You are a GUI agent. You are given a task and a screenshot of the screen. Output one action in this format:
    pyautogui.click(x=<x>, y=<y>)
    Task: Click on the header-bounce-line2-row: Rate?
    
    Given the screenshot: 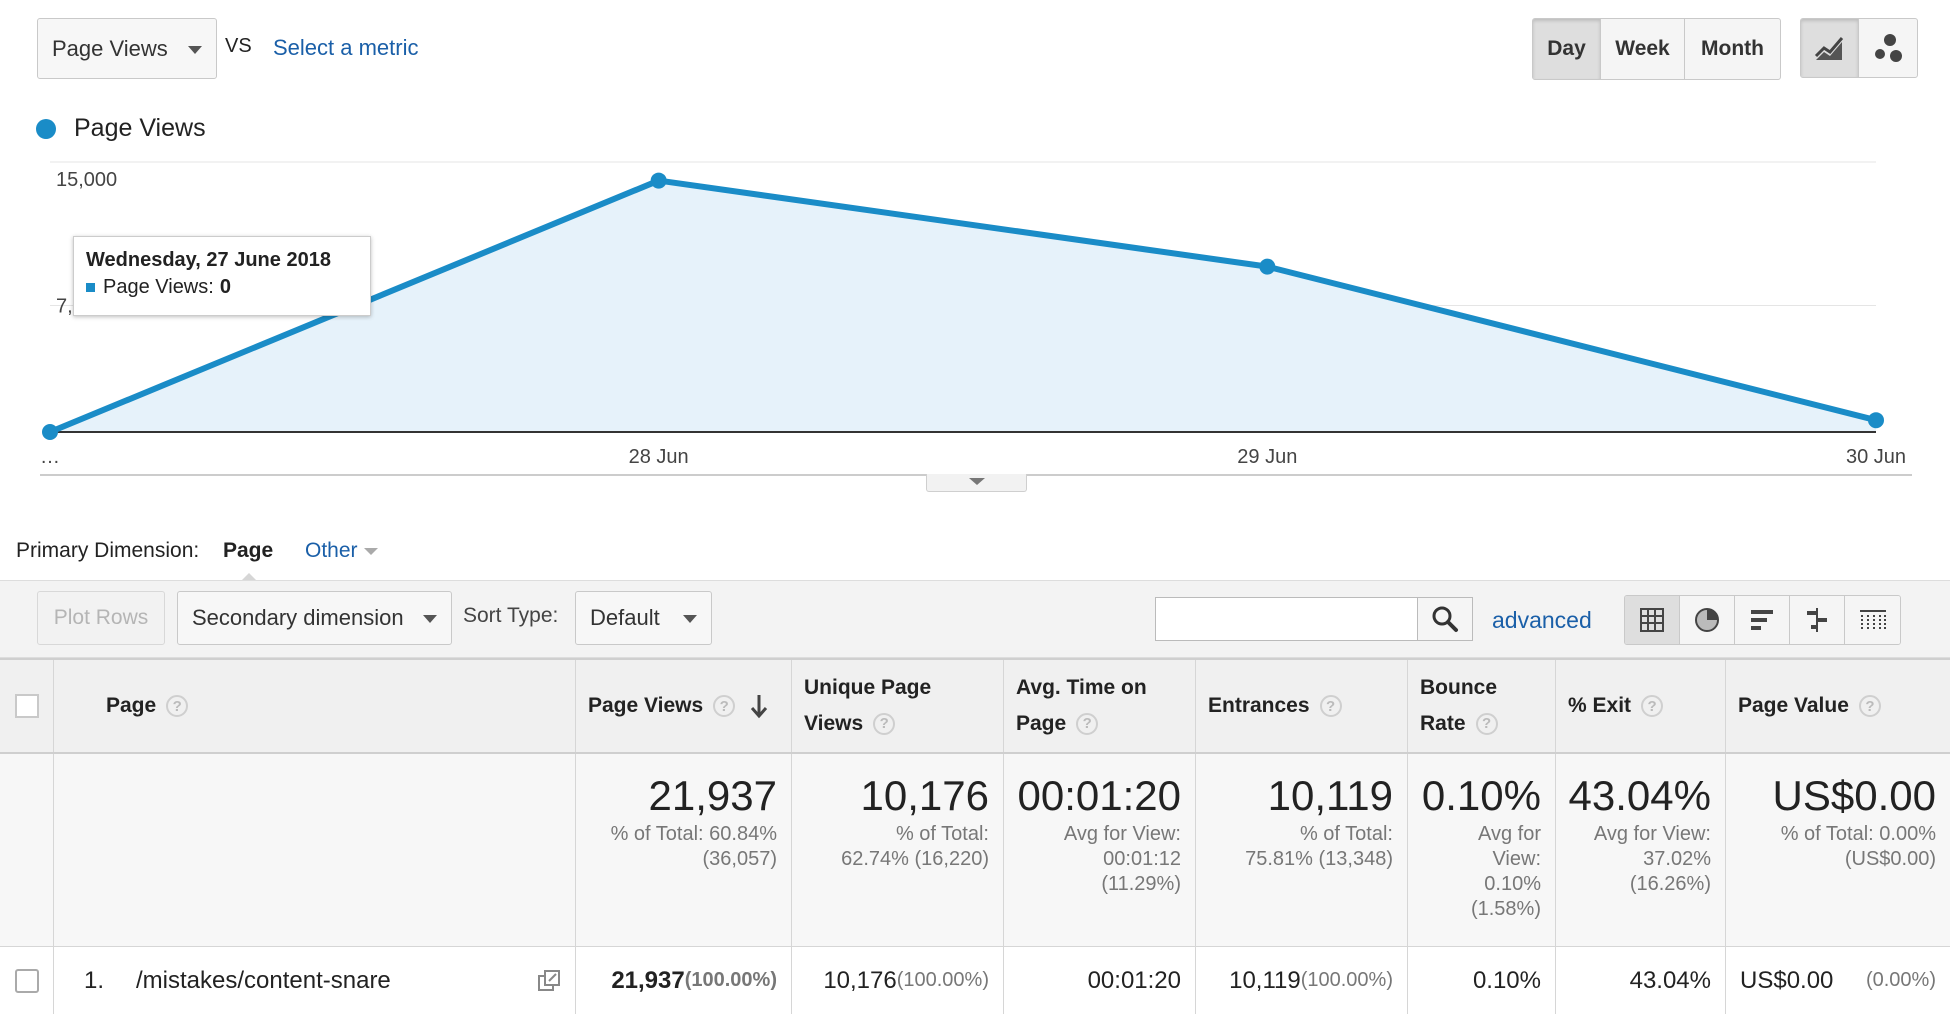 What is the action you would take?
    pyautogui.click(x=1459, y=724)
    